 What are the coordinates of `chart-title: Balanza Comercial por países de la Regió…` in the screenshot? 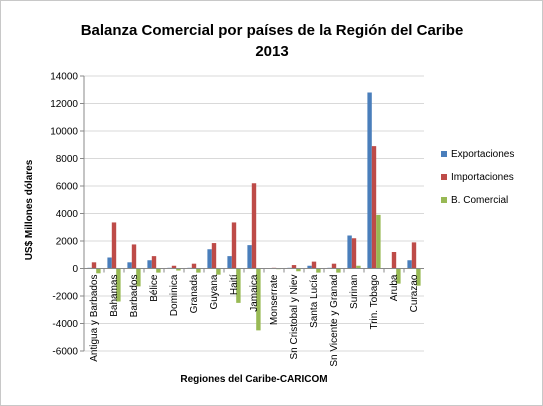 It's located at (272, 30).